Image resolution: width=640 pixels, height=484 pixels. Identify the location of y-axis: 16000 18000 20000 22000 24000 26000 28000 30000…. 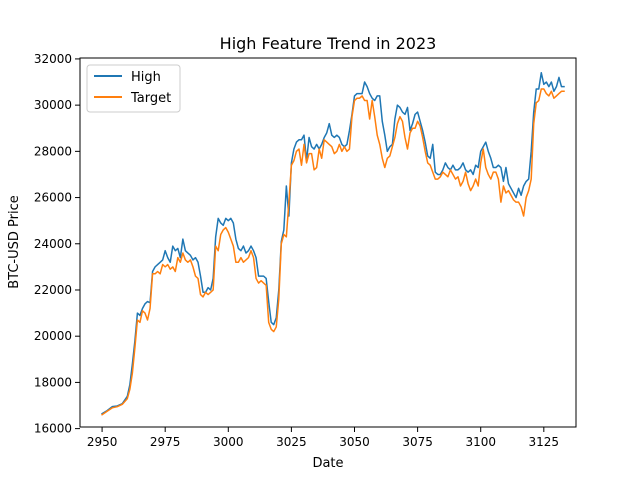
(57, 244).